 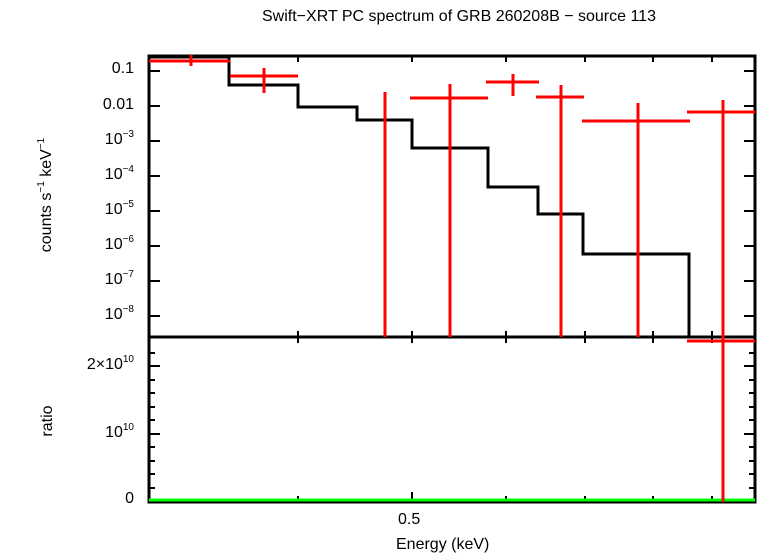 I want to click on x-axis-label: Energy (keV), so click(x=443, y=544).